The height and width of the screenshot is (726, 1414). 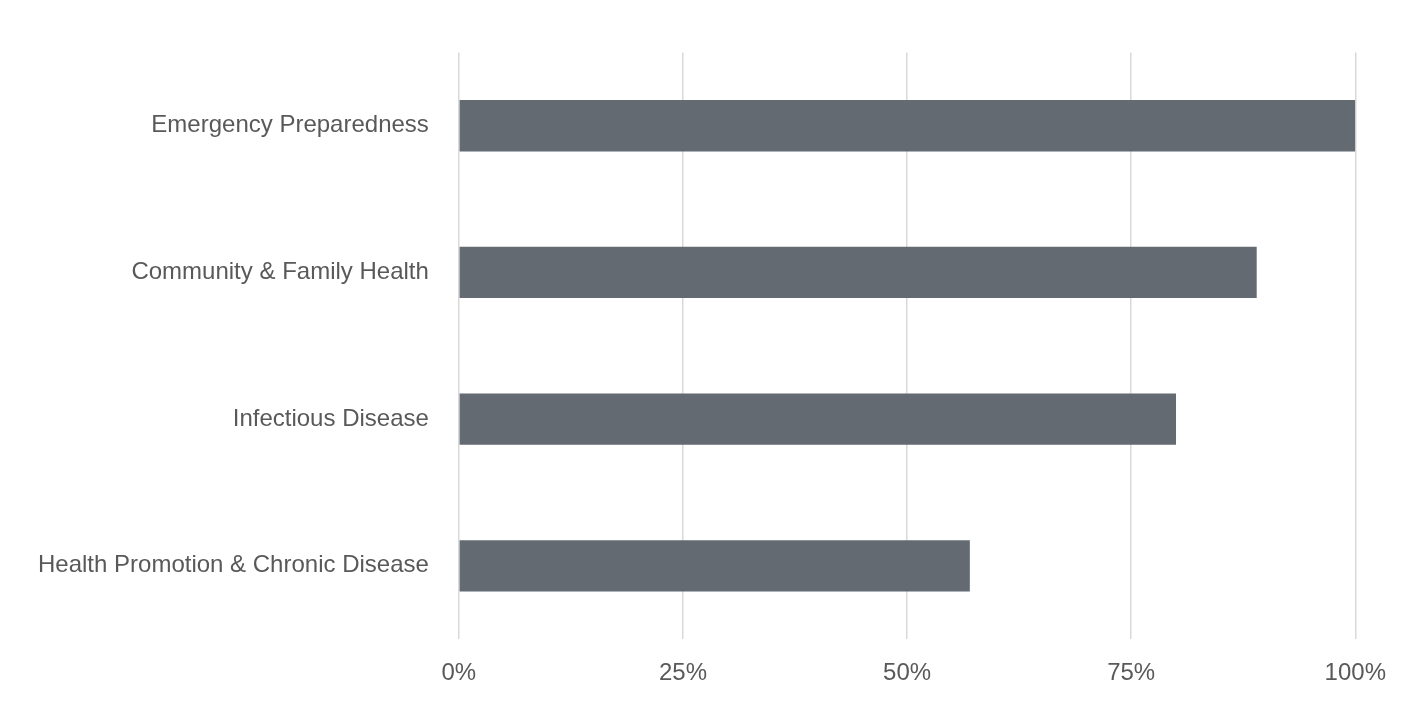 I want to click on y-tick-label: Emergency Preparedness, so click(x=290, y=124).